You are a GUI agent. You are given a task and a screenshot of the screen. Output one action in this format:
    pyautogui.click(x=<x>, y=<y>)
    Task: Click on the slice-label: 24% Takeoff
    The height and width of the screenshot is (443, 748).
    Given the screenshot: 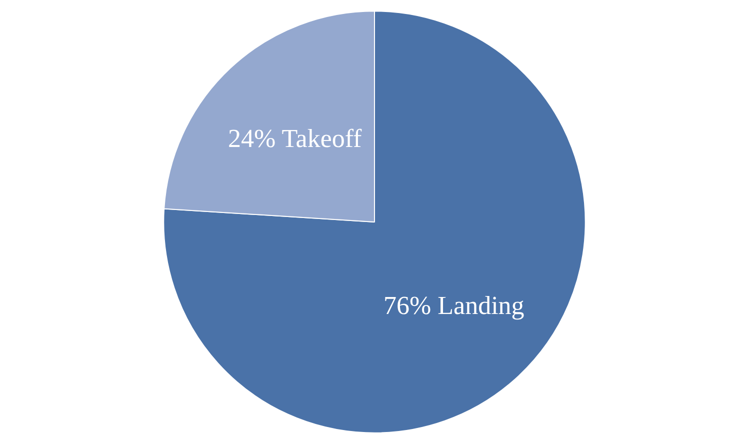 What is the action you would take?
    pyautogui.click(x=295, y=139)
    